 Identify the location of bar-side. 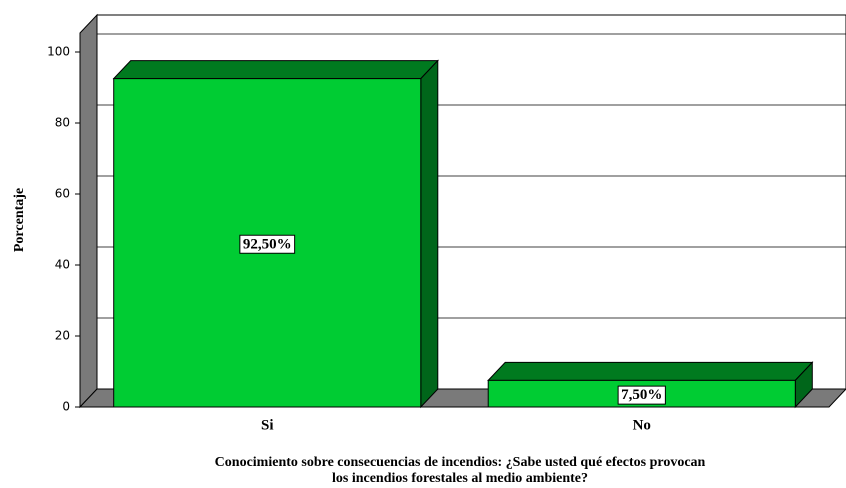
(429, 234).